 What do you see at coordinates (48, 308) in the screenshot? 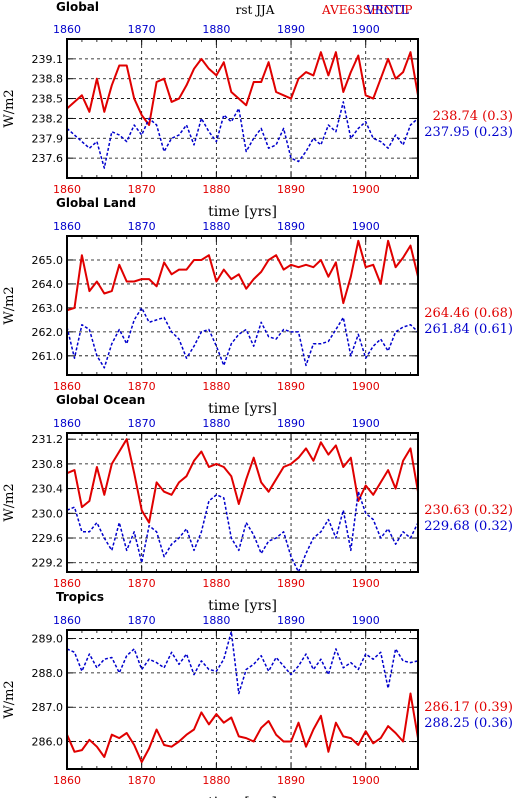
I see `y-tick-label: 263.0` at bounding box center [48, 308].